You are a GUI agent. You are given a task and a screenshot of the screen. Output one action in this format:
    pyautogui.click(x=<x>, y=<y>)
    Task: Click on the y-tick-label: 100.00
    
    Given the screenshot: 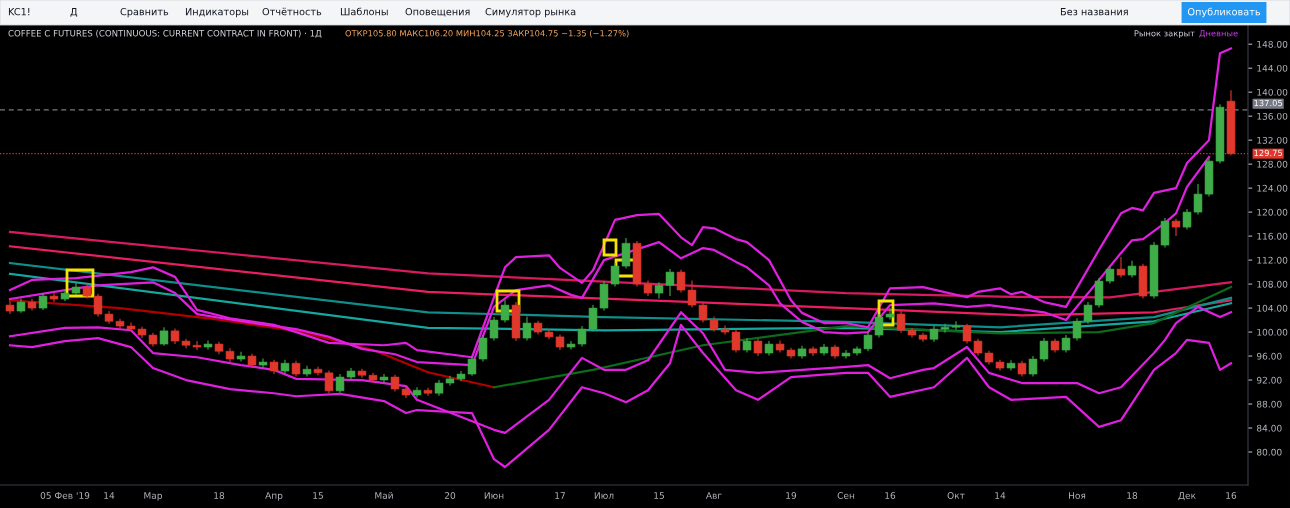 What is the action you would take?
    pyautogui.click(x=1272, y=332)
    